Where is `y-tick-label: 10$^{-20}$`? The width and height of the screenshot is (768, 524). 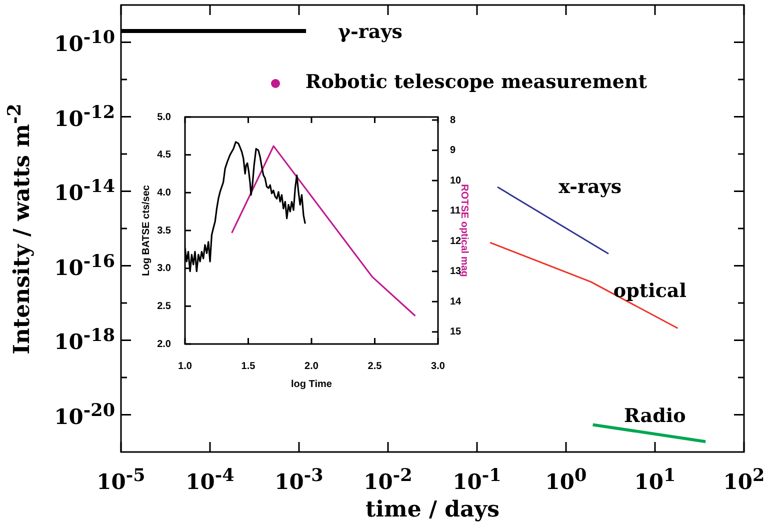 y-tick-label: 10$^{-20}$ is located at coordinates (84, 414).